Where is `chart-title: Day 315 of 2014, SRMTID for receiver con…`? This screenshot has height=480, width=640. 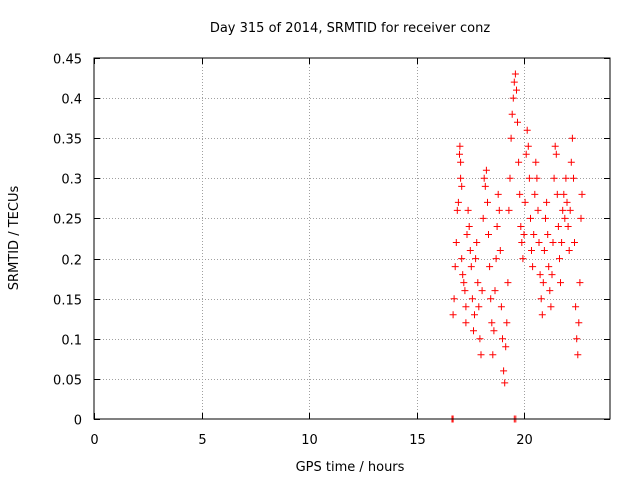
chart-title: Day 315 of 2014, SRMTID for receiver con… is located at coordinates (350, 28).